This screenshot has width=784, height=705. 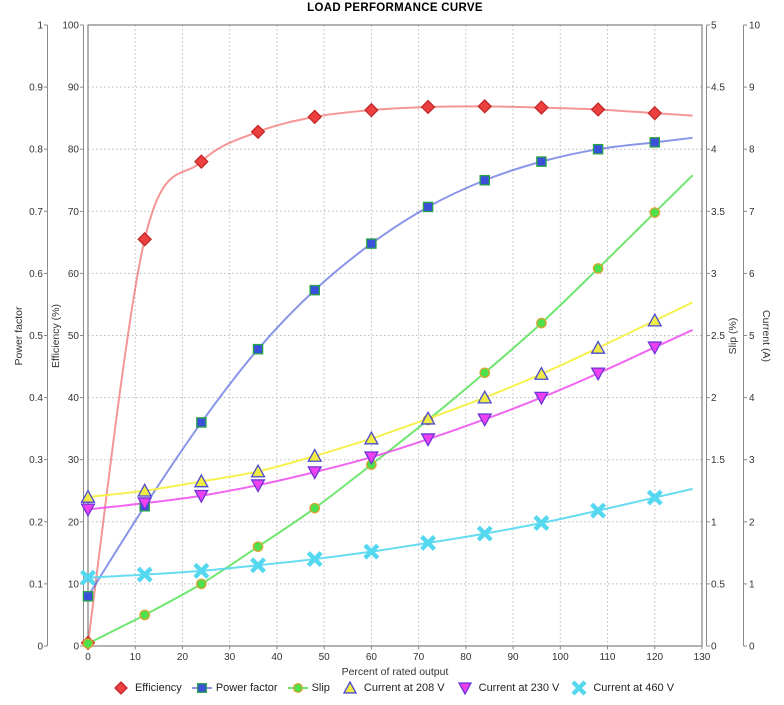 What do you see at coordinates (702, 657) in the screenshot?
I see `svg-text: 130` at bounding box center [702, 657].